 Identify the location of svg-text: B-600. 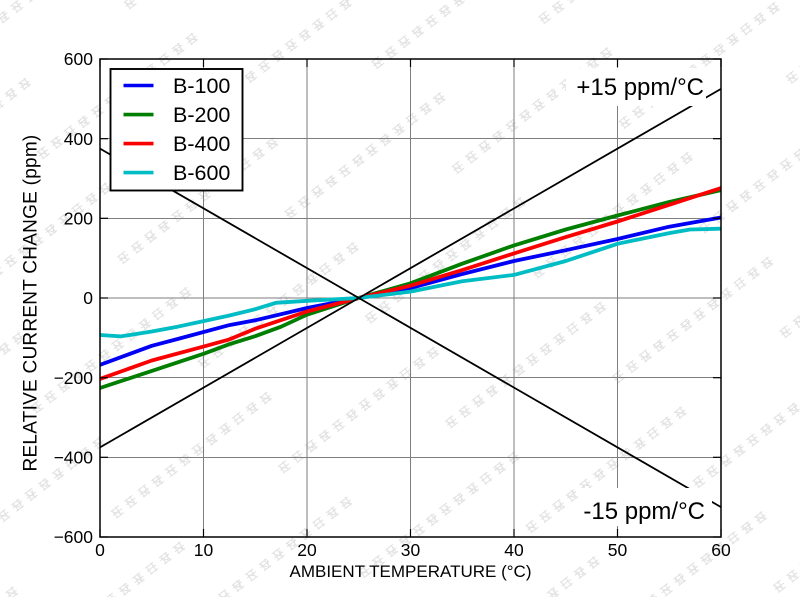
(201, 173).